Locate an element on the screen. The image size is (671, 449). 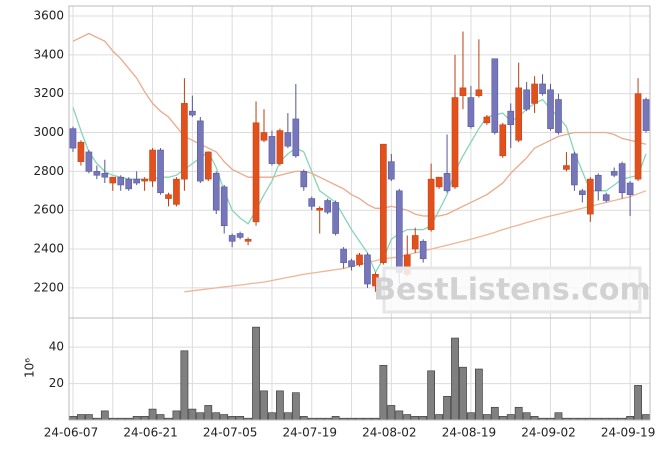
x-tick-label: 24-07-05 is located at coordinates (230, 433).